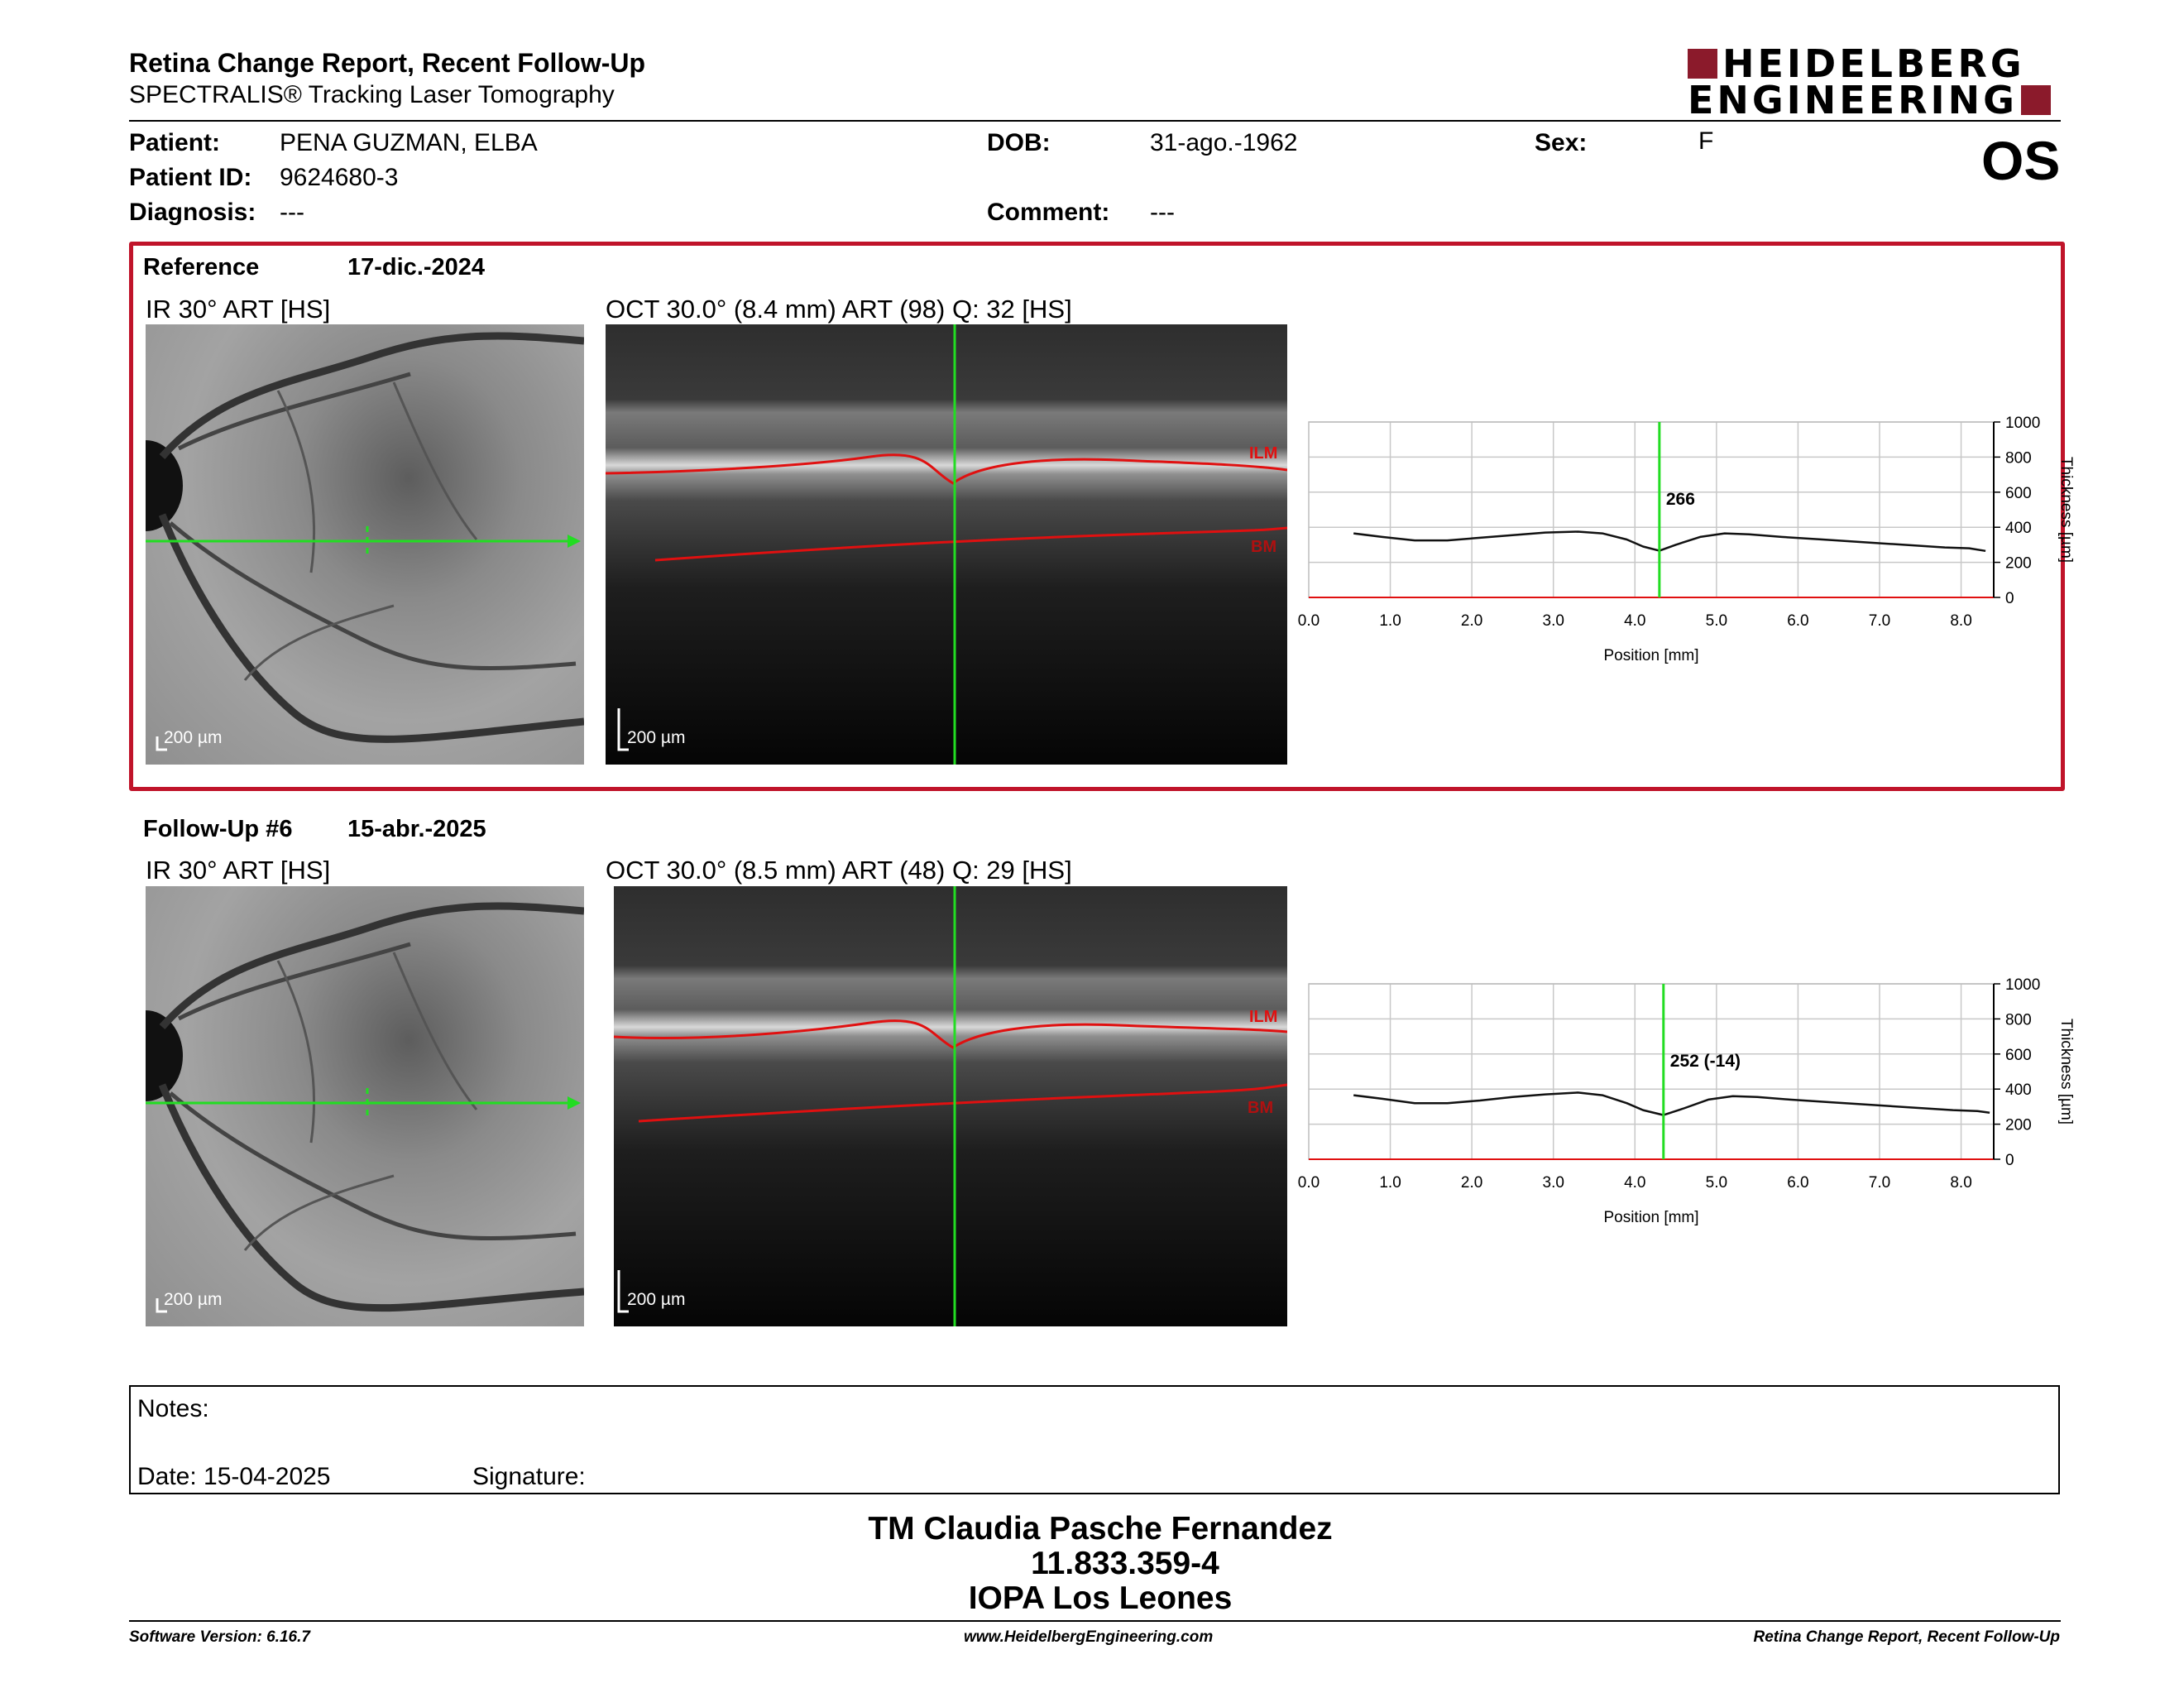 This screenshot has height=1688, width=2184. Describe the element at coordinates (839, 870) in the screenshot. I see `followup-oct-caption: OCT 30.0° (8.5 mm) ART (48) Q: 29 [HS]` at that location.